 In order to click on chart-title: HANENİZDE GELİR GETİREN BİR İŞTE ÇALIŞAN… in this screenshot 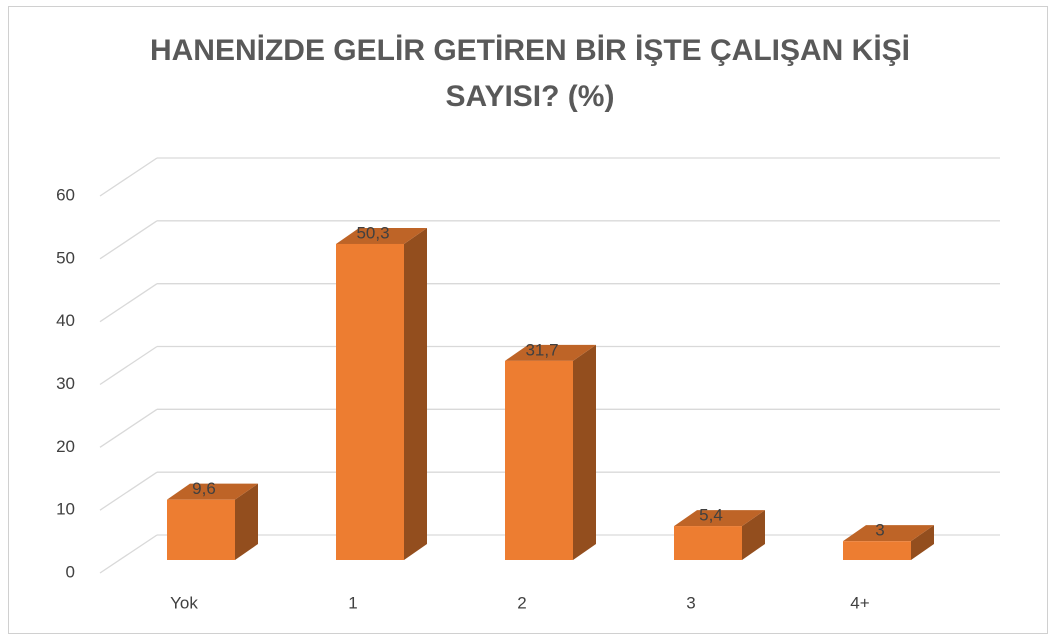, I will do `click(530, 73)`.